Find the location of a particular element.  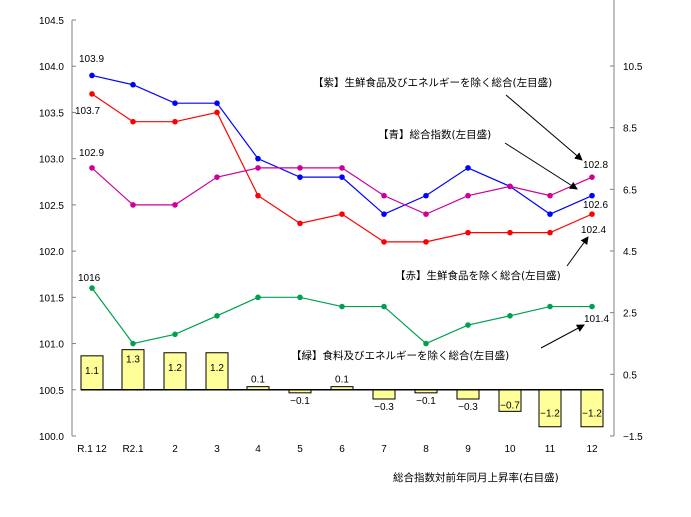

x-tick-label: 3 is located at coordinates (217, 449).